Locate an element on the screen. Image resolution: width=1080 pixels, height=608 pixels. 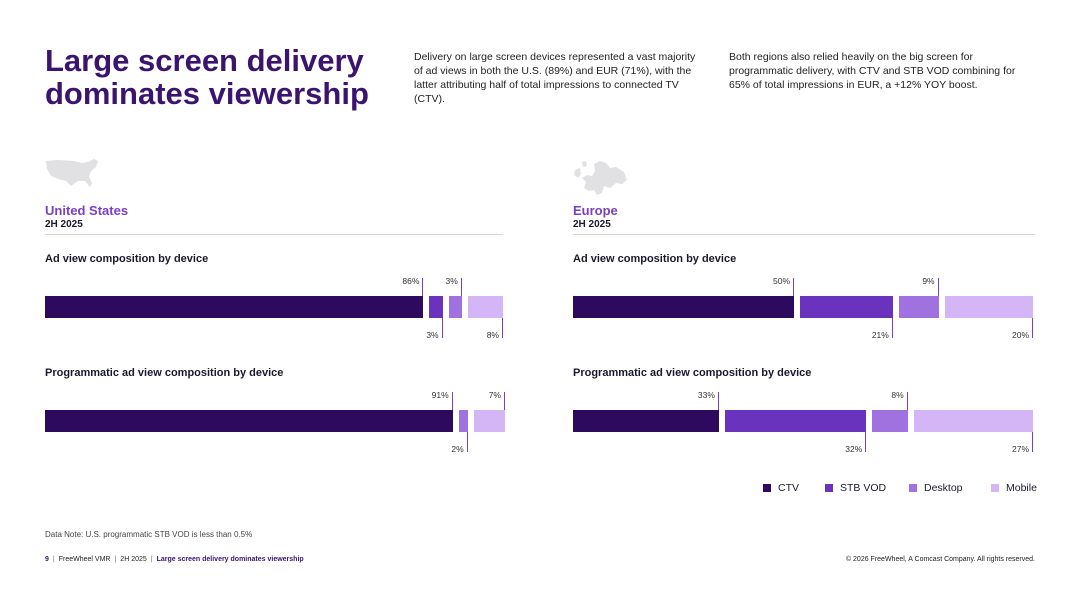
region-title-us: United States is located at coordinates (87, 210).